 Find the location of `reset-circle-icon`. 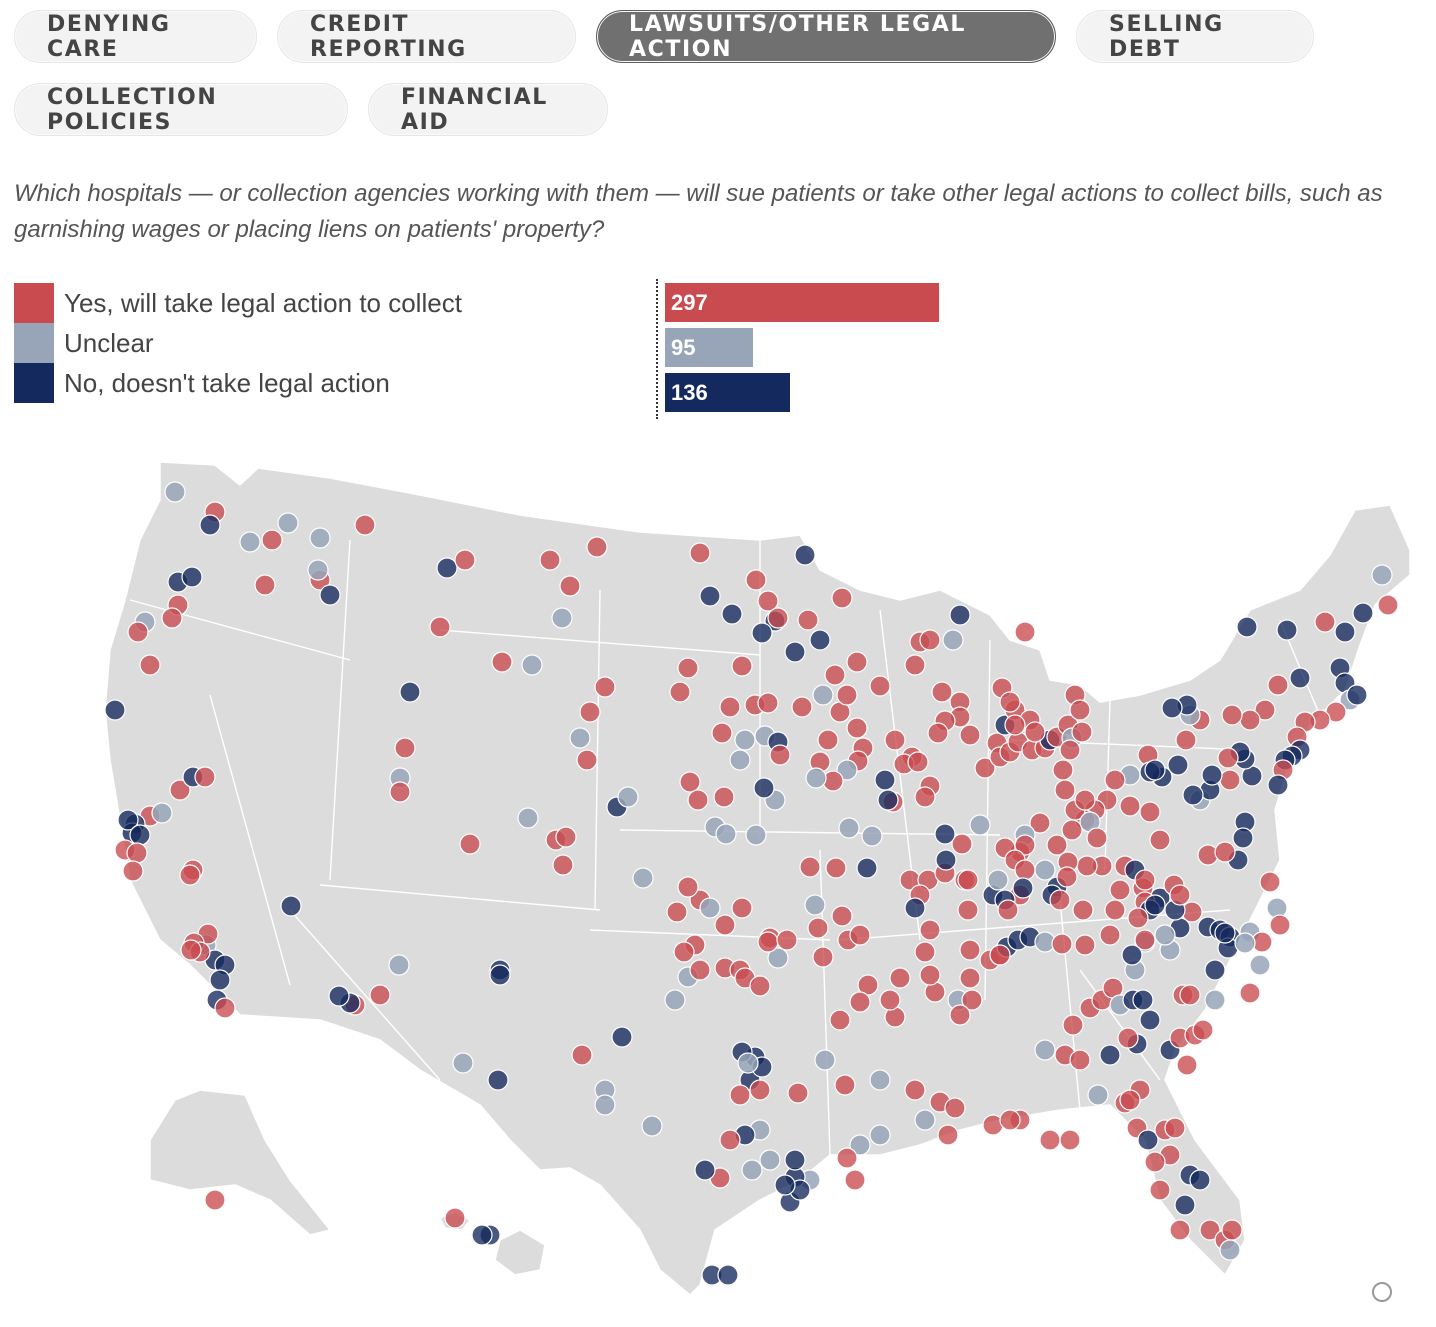

reset-circle-icon is located at coordinates (1382, 1292).